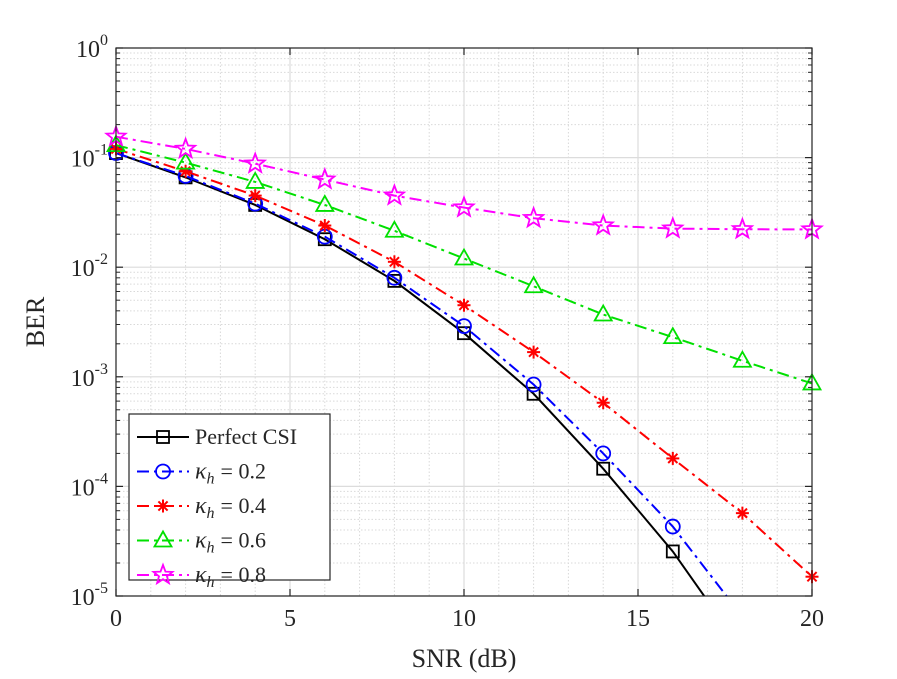 Image resolution: width=897 pixels, height=679 pixels. Describe the element at coordinates (116, 619) in the screenshot. I see `x-tick-label: 0` at that location.